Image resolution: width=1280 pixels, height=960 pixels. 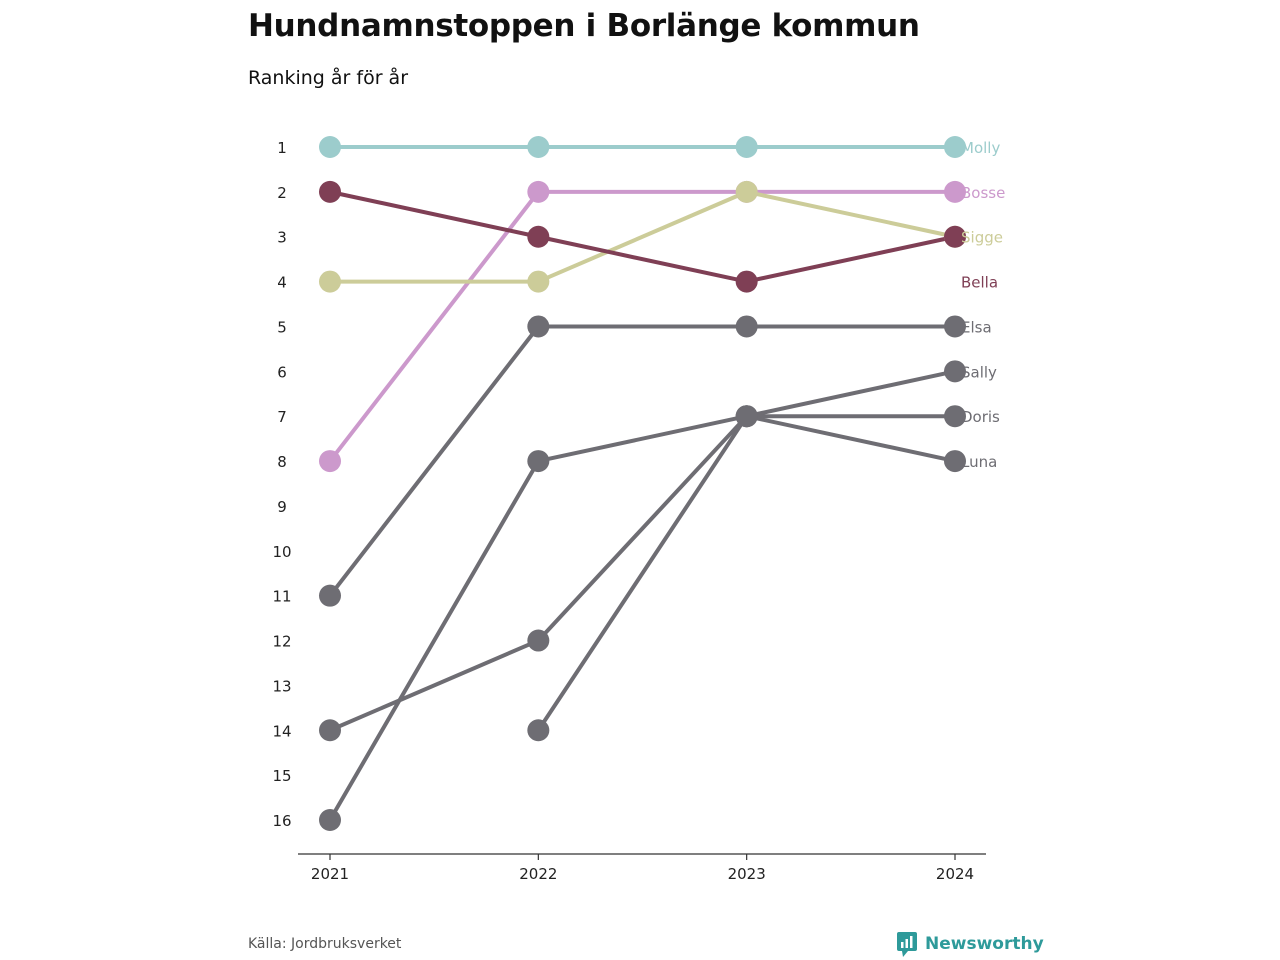 I want to click on y-tick-label: 11, so click(x=281, y=597).